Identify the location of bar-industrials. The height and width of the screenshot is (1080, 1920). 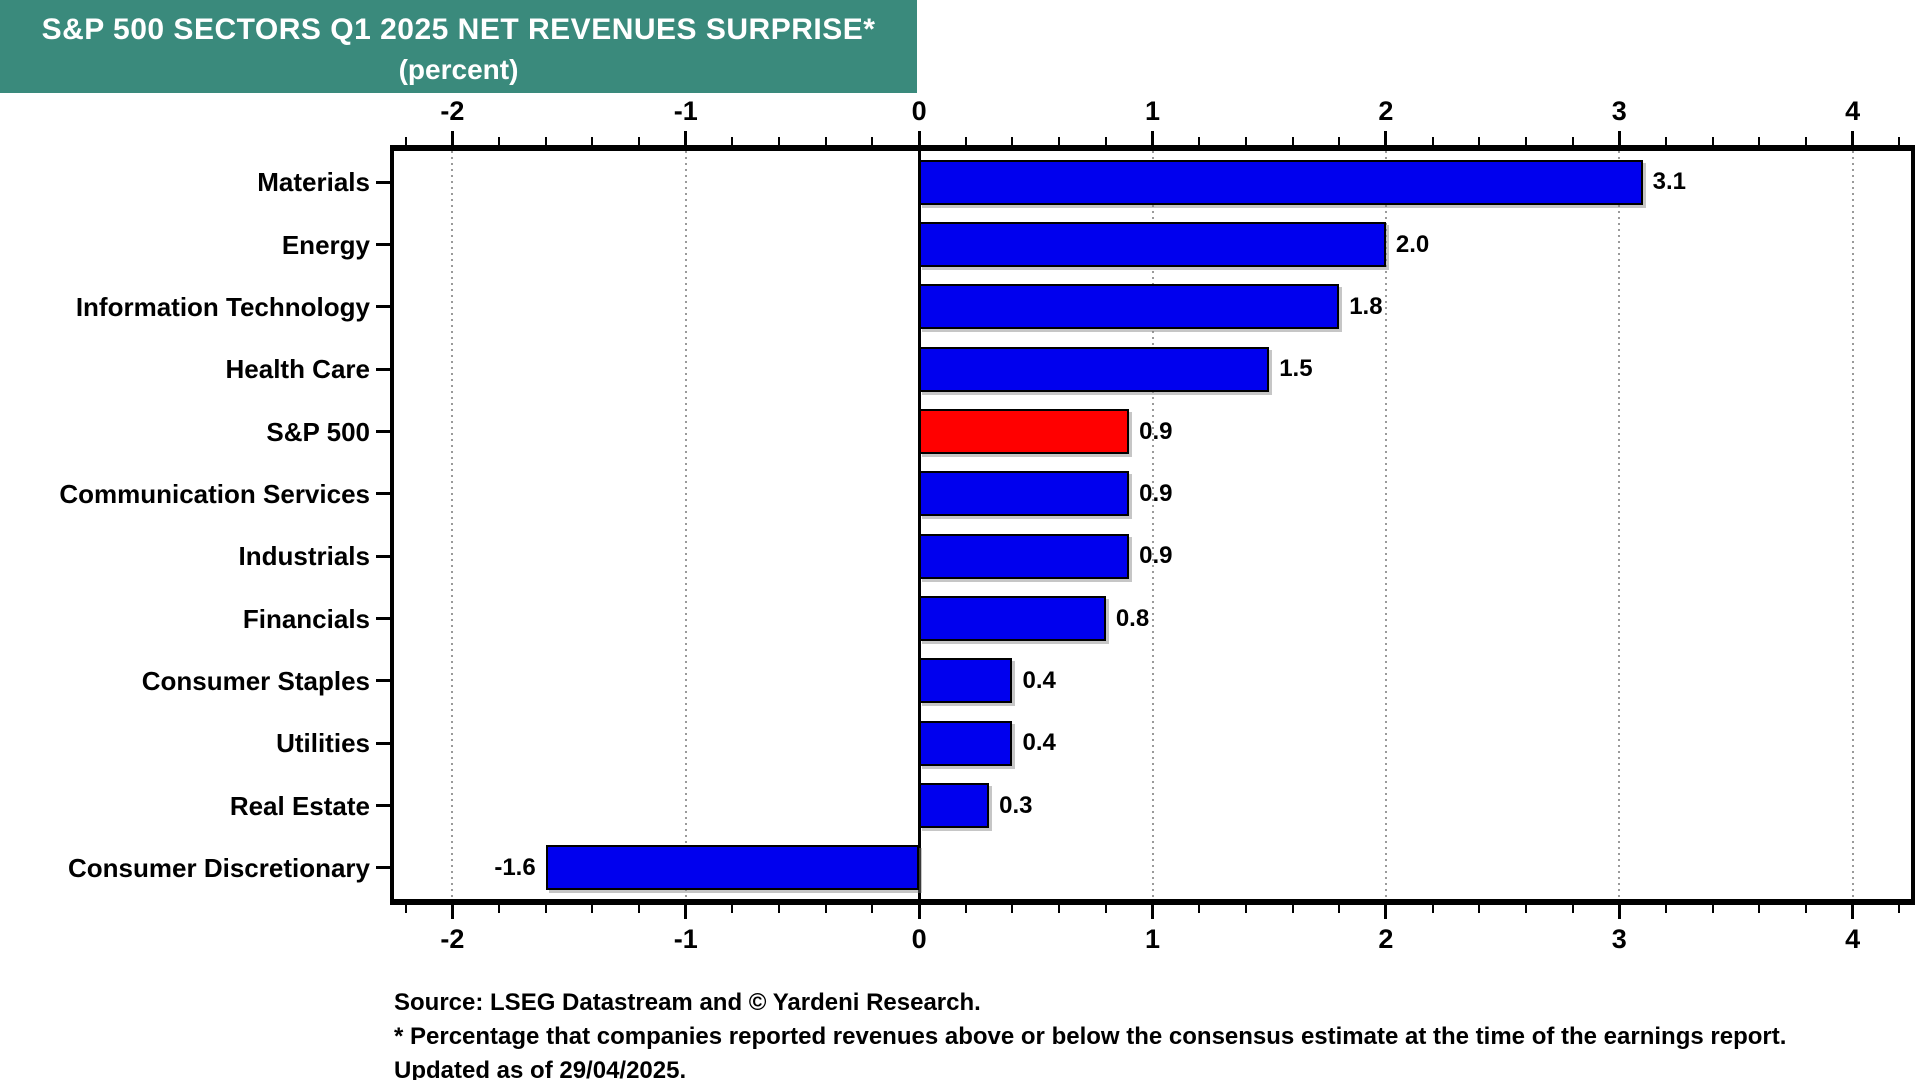
(1024, 556).